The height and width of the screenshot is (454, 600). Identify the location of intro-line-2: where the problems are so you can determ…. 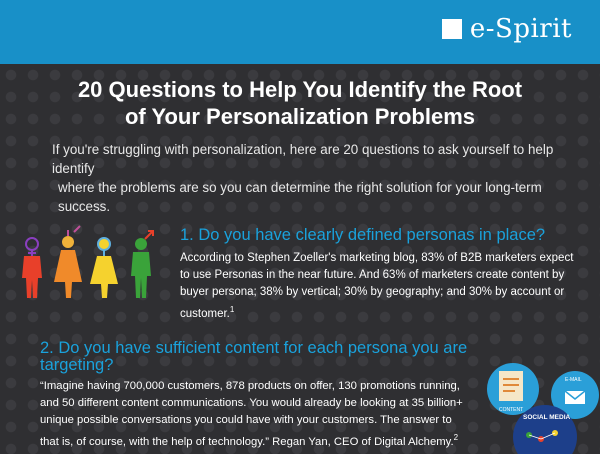
(300, 197).